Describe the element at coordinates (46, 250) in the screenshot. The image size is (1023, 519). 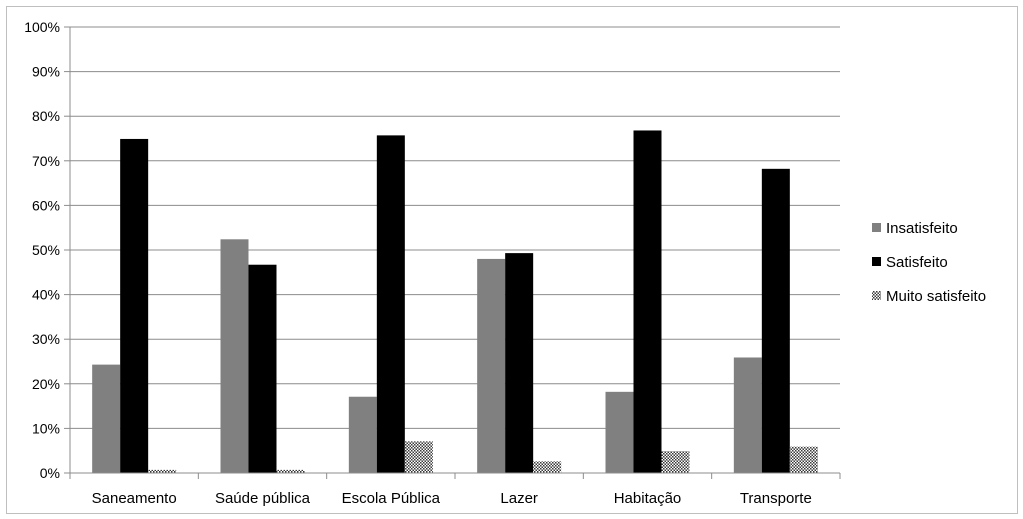
I see `y-tick-label: 50%` at that location.